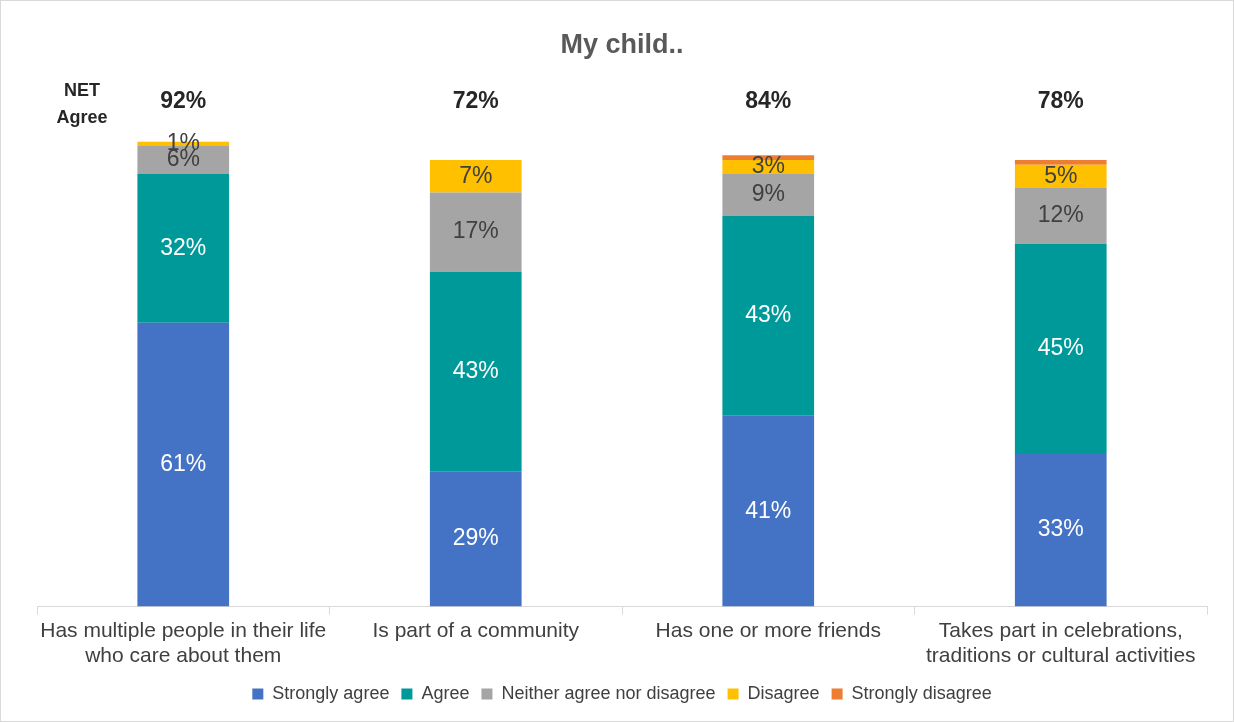 This screenshot has height=722, width=1234. What do you see at coordinates (783, 692) in the screenshot?
I see `legend-label: Disagree` at bounding box center [783, 692].